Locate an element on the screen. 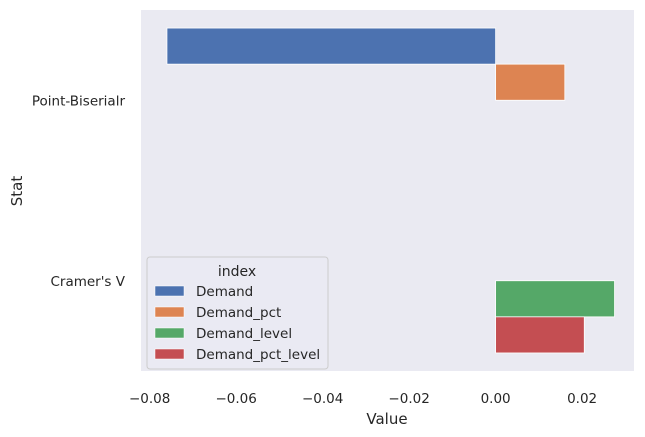 This screenshot has height=437, width=645. legend-title: index is located at coordinates (237, 272).